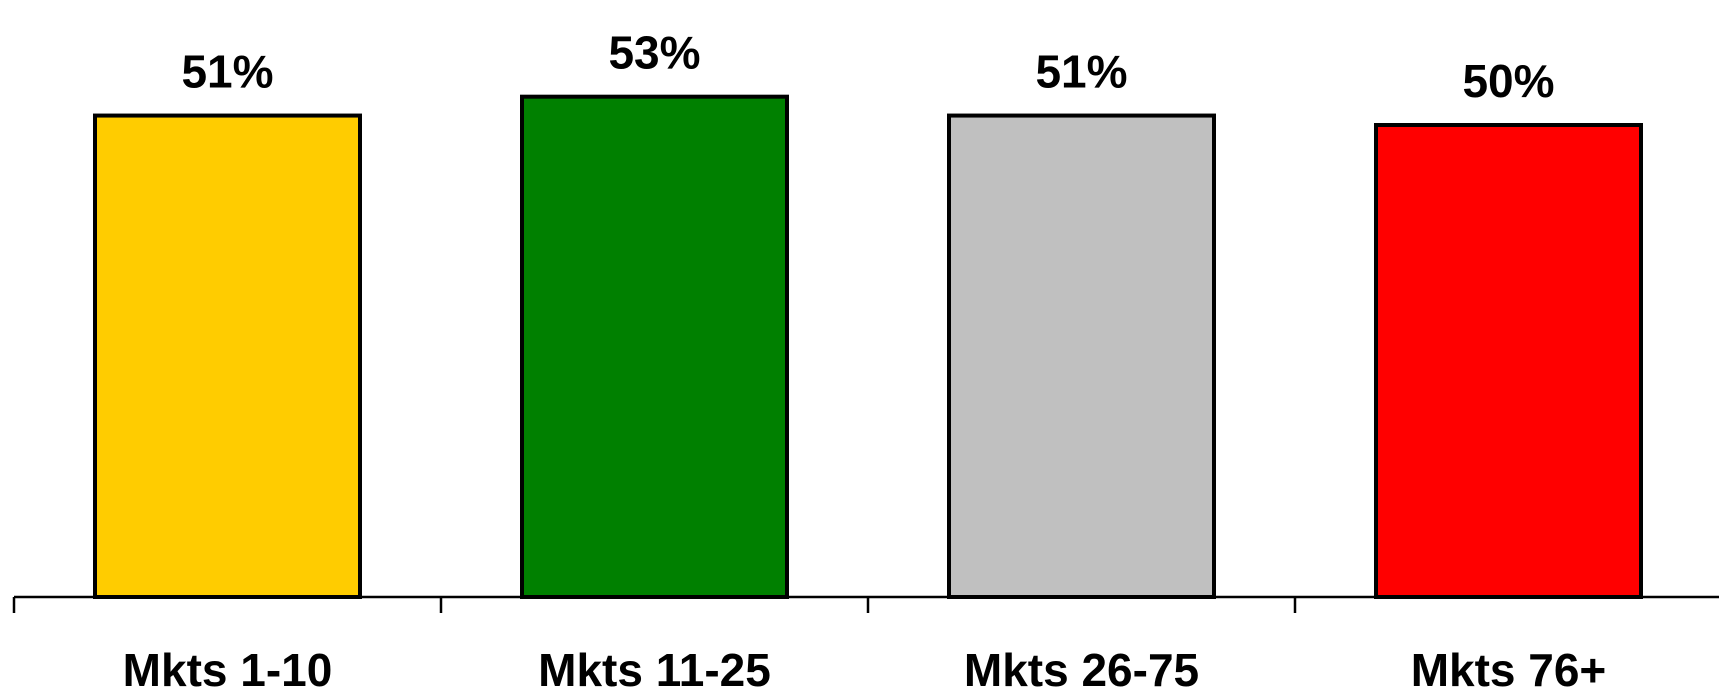 This screenshot has width=1719, height=693. What do you see at coordinates (654, 668) in the screenshot?
I see `category-label-2: Mkts 11-25` at bounding box center [654, 668].